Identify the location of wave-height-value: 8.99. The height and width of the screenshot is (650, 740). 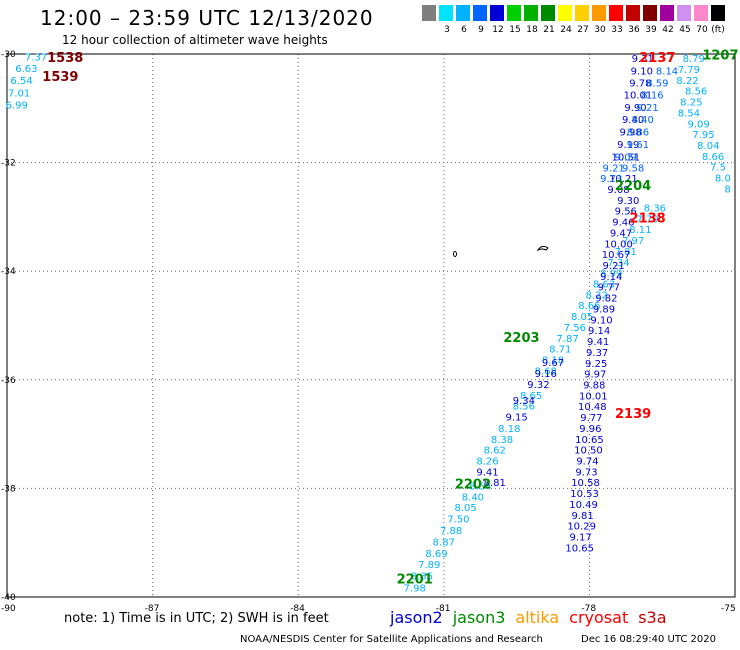
(611, 274).